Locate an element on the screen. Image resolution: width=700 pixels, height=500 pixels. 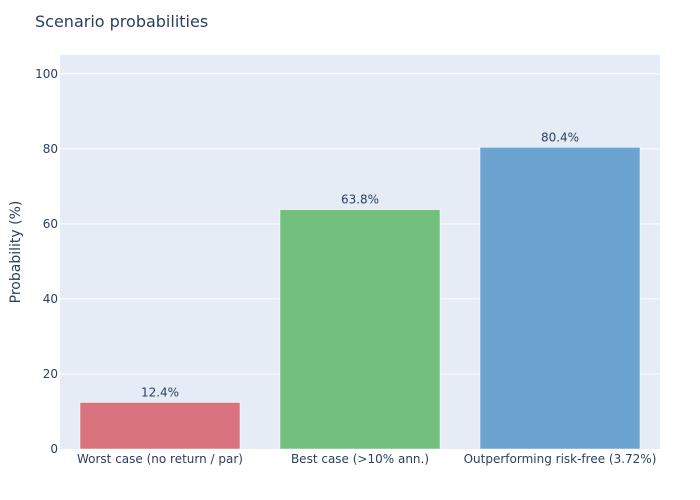
x-tick-label: Best case (>10% ann.) is located at coordinates (360, 459).